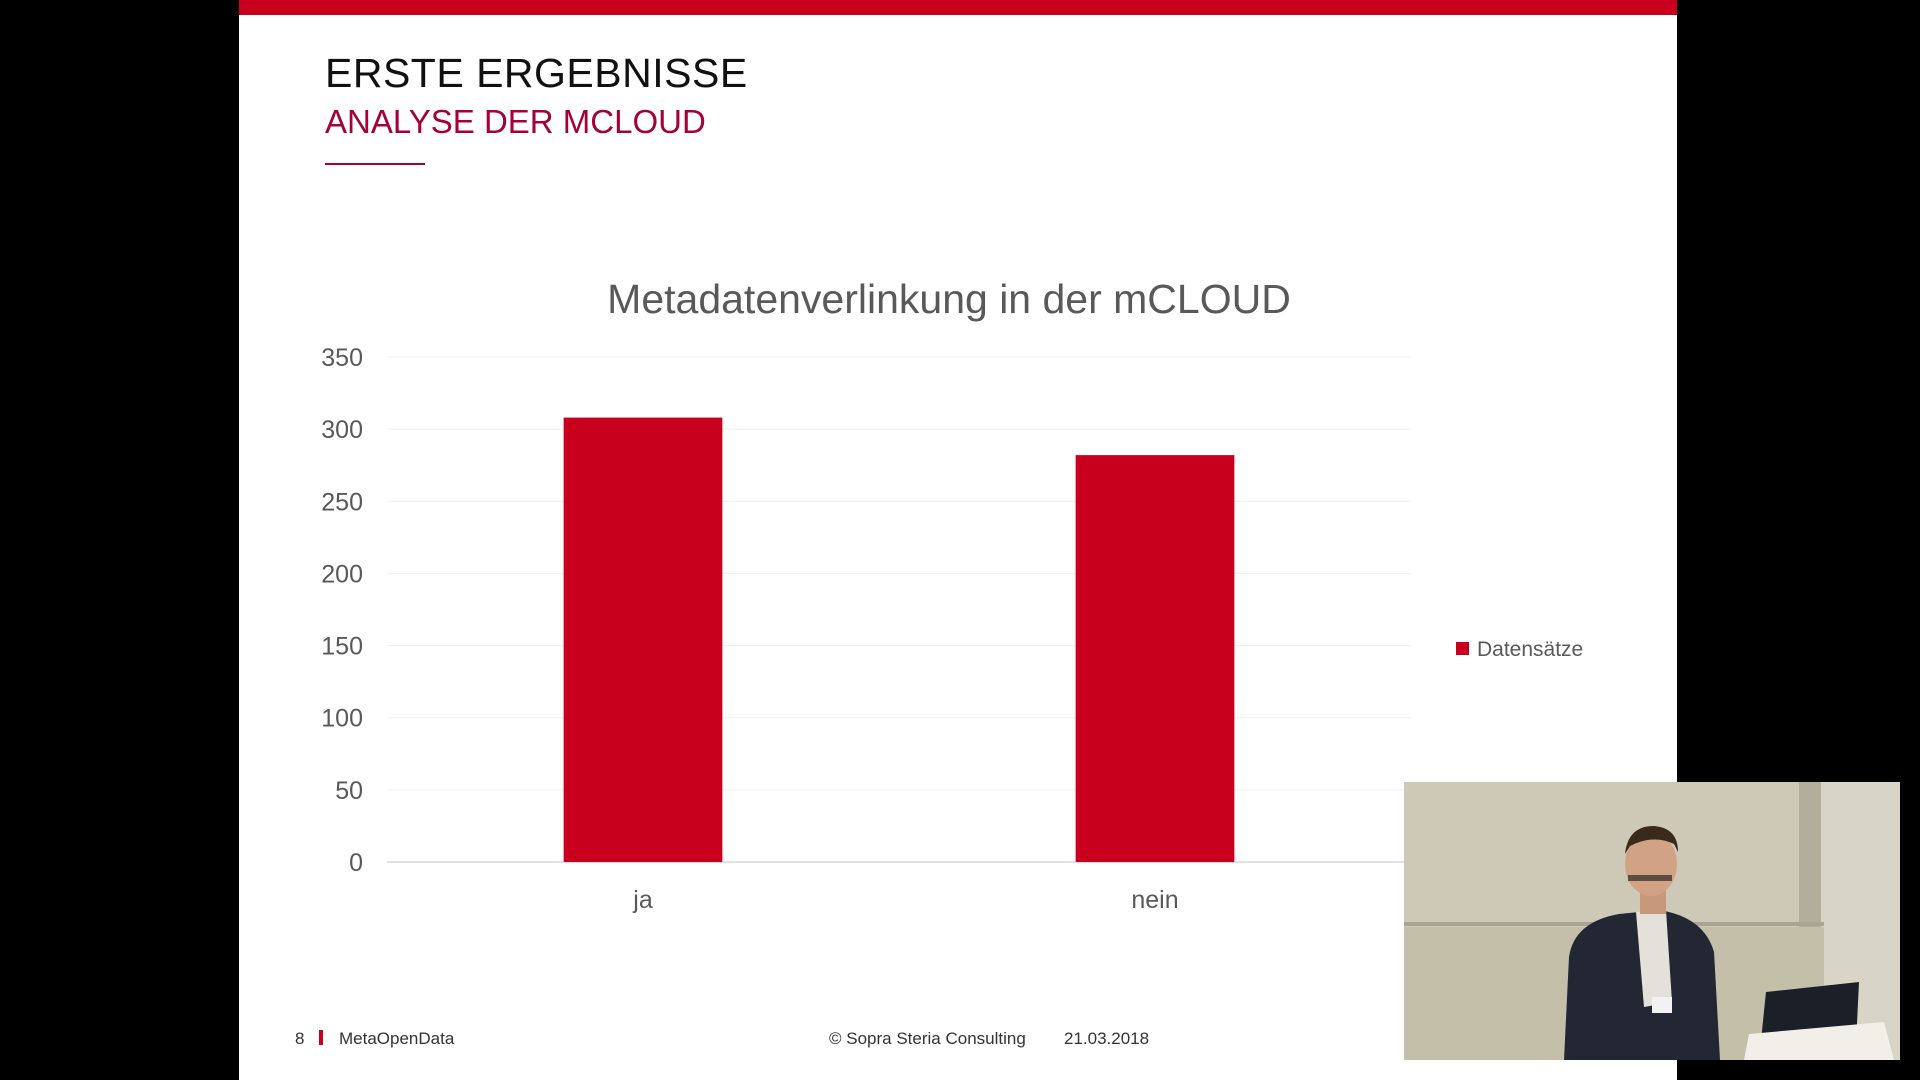 The width and height of the screenshot is (1920, 1080). What do you see at coordinates (342, 358) in the screenshot?
I see `y-tick-label: 350` at bounding box center [342, 358].